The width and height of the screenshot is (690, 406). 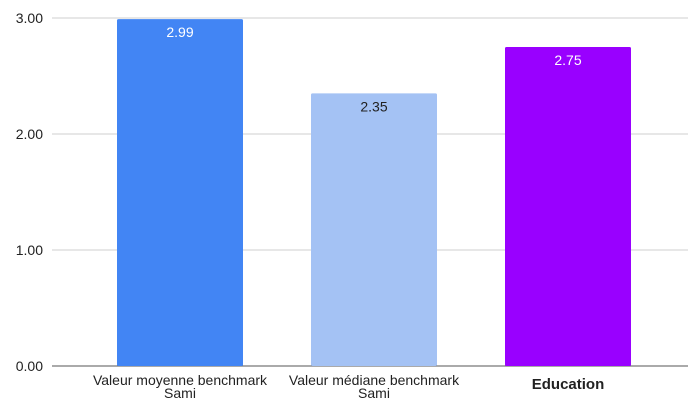 I want to click on y-tick-label: 1.00, so click(x=29, y=250).